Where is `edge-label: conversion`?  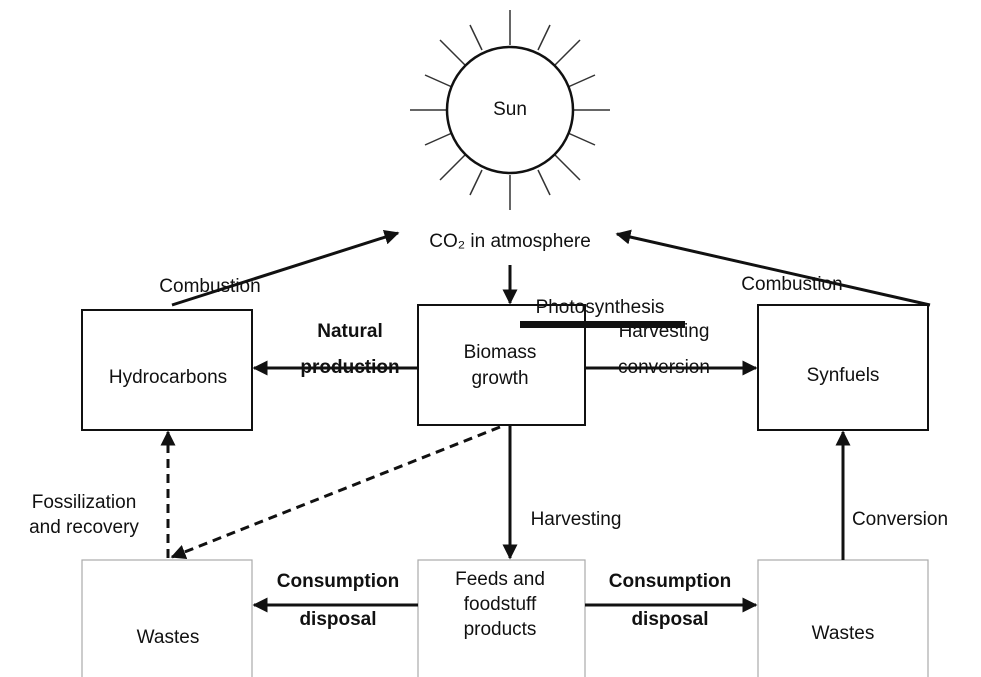
edge-label: conversion is located at coordinates (664, 367).